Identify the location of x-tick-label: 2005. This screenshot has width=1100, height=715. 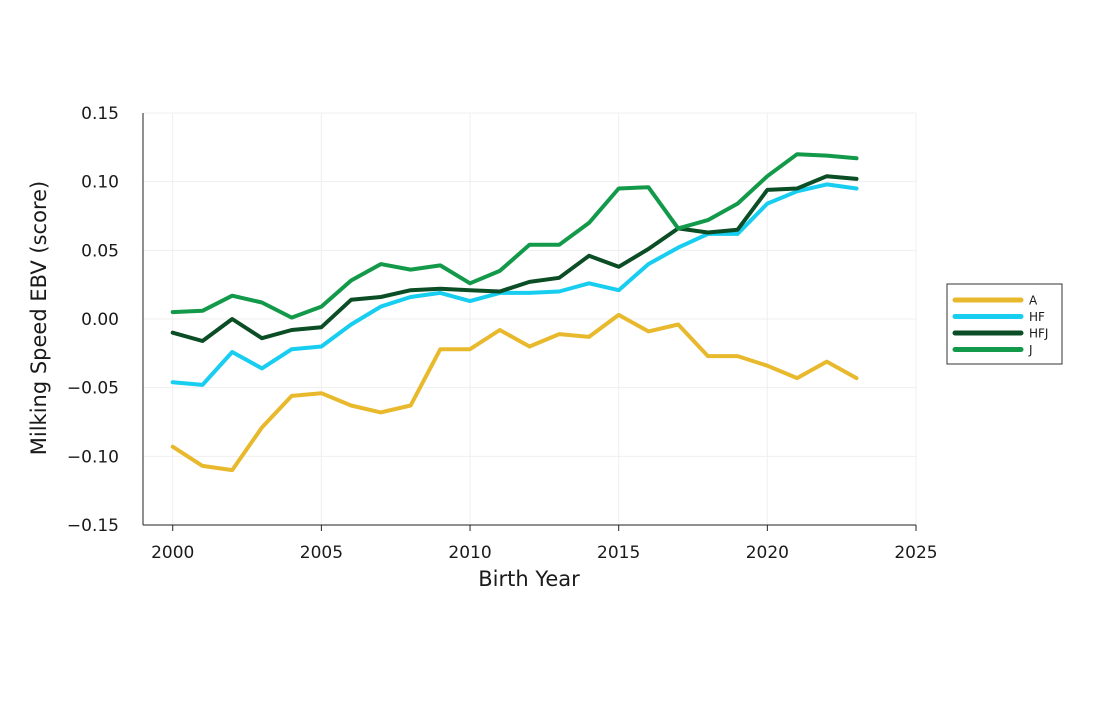
(321, 553).